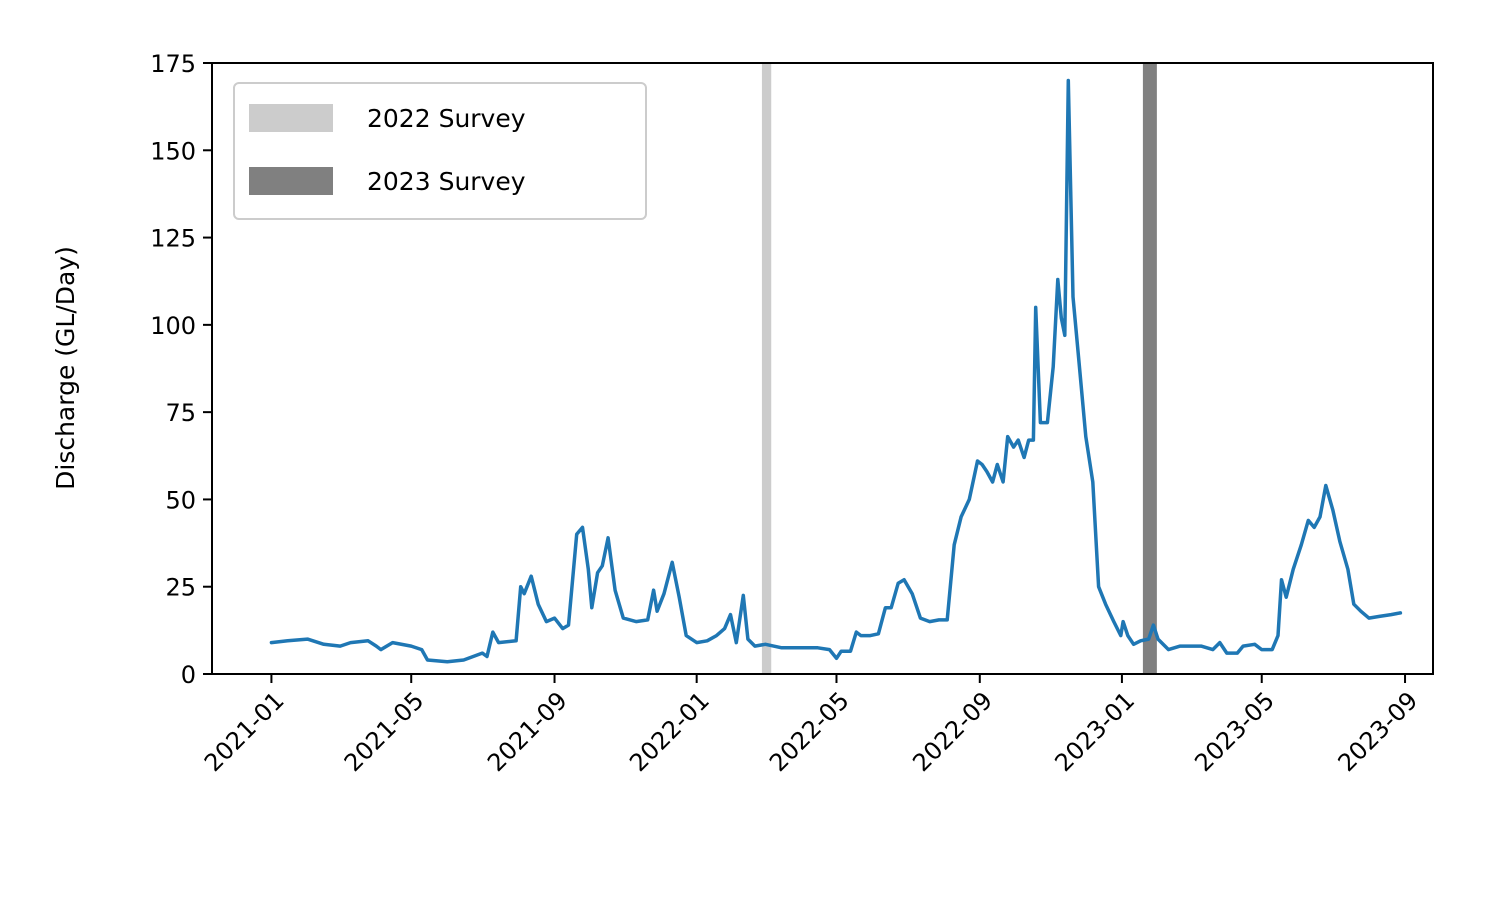 The image size is (1500, 900). I want to click on y-axis-label: Discharge (GL/Day), so click(65, 368).